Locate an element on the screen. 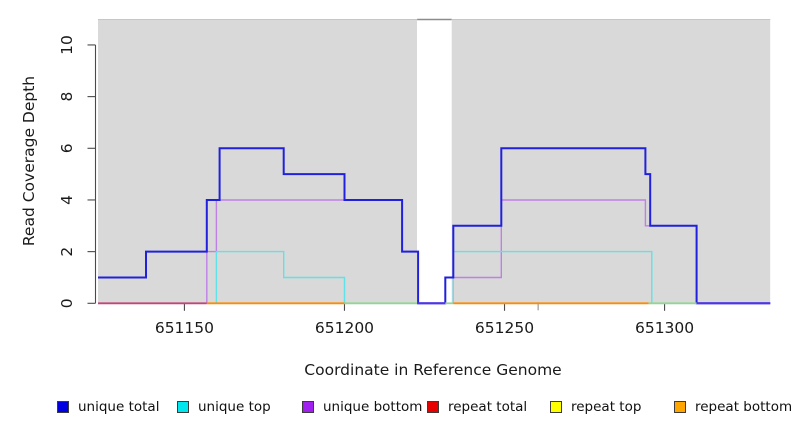 The image size is (792, 432). legend-item-repeat-top: repeat top is located at coordinates (595, 407).